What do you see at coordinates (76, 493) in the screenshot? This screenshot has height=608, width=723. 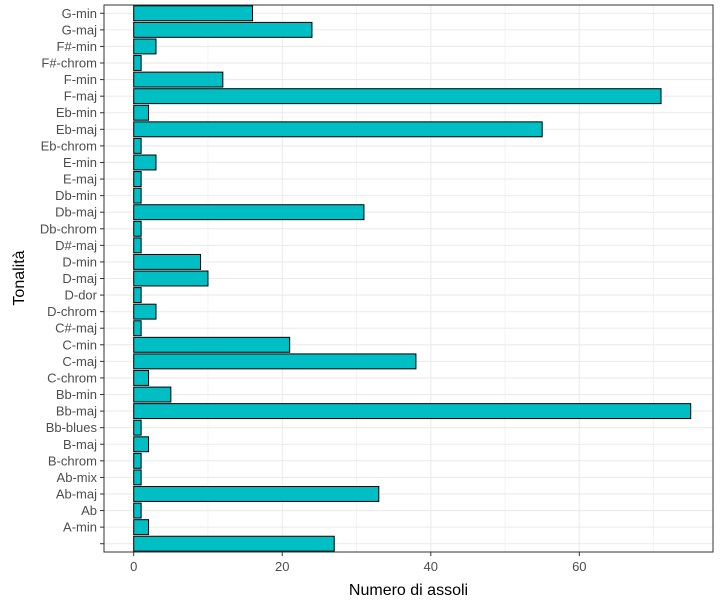 I see `y-tick-label: Ab-maj` at bounding box center [76, 493].